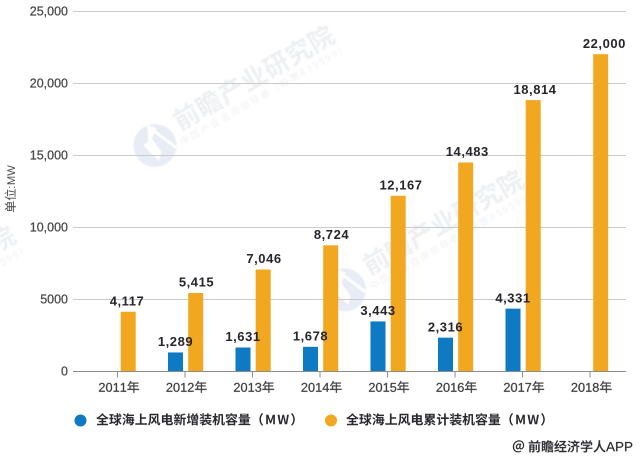  I want to click on svg-text: 18,814, so click(534, 89).